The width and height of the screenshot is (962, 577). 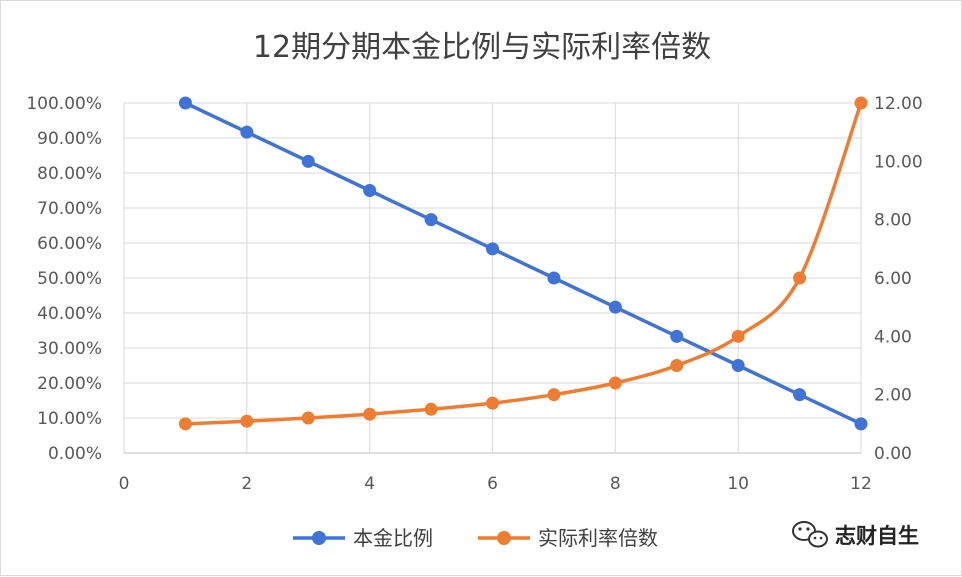 I want to click on left-tick-label: 90.00%, so click(x=69, y=139).